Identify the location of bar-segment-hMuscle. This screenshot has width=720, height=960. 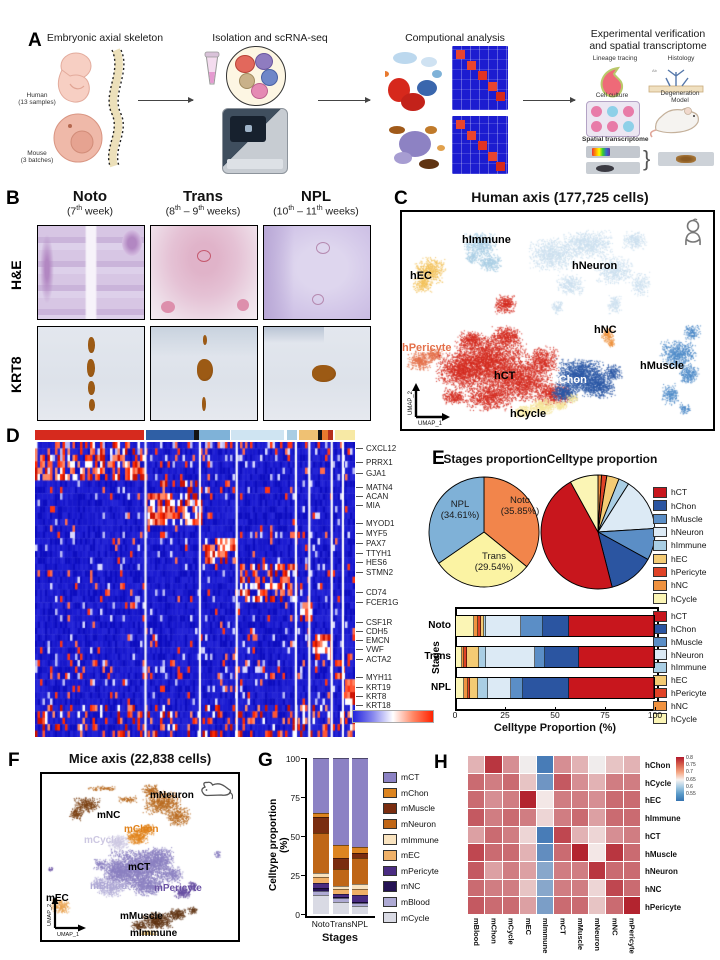
(532, 626).